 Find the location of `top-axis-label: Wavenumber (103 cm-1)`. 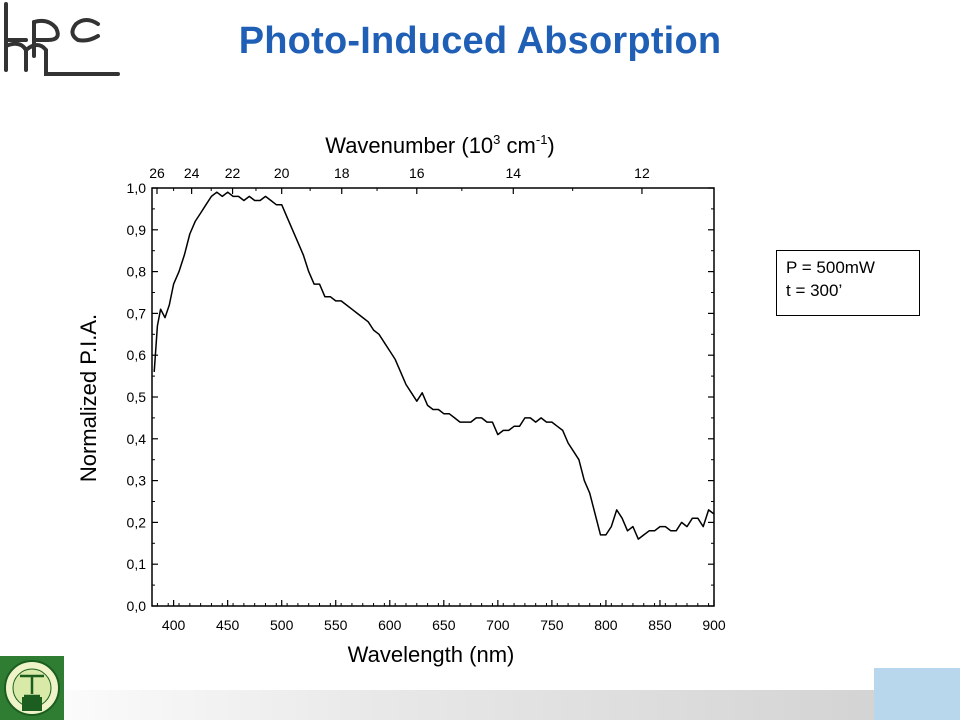

top-axis-label: Wavenumber (103 cm-1) is located at coordinates (440, 145).